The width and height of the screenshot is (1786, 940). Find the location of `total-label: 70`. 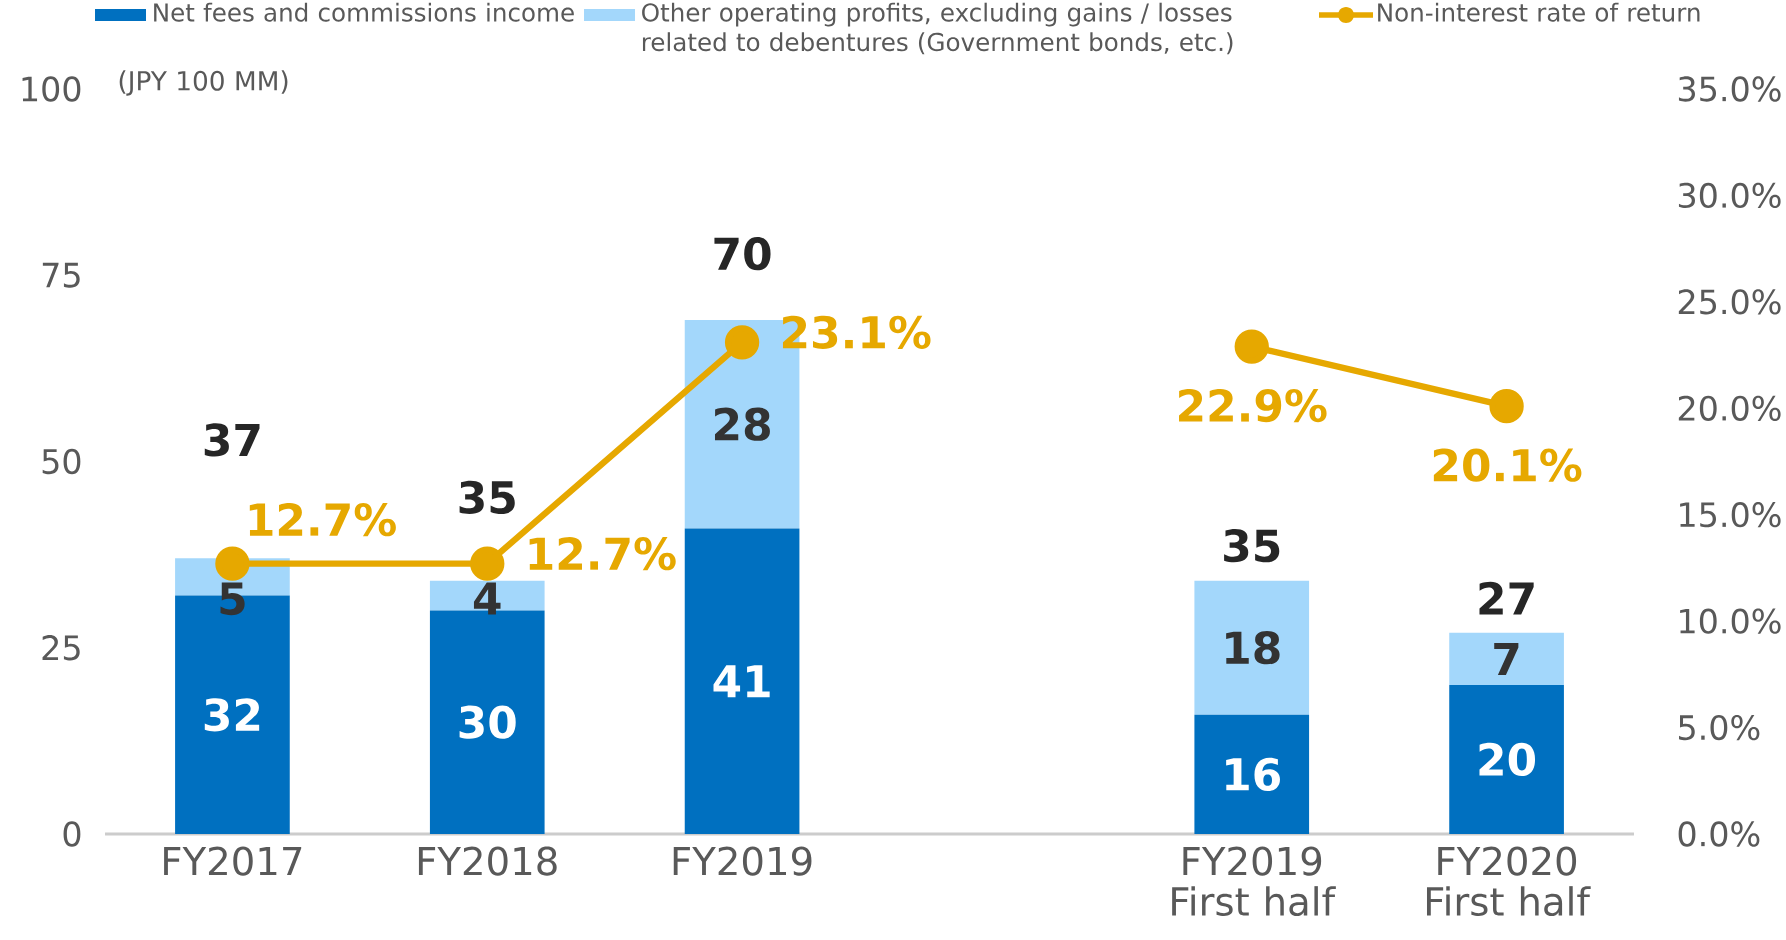

total-label: 70 is located at coordinates (742, 254).